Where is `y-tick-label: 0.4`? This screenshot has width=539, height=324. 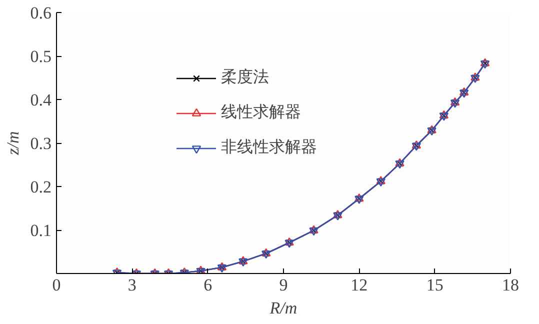 y-tick-label: 0.4 is located at coordinates (41, 100).